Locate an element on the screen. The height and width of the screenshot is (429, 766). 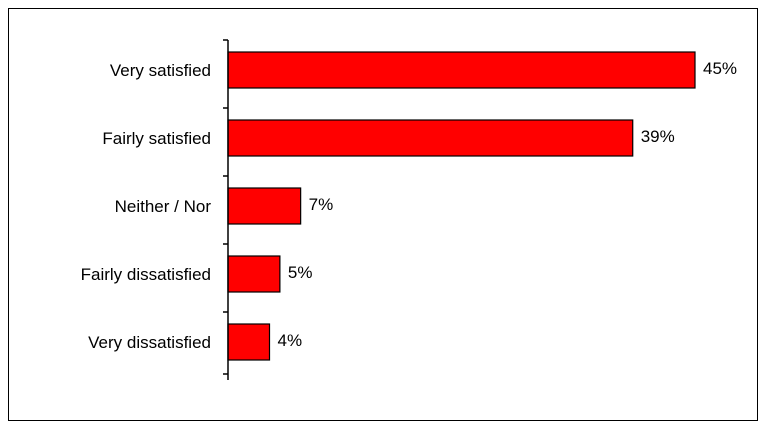
bar-neither-nor is located at coordinates (264, 206).